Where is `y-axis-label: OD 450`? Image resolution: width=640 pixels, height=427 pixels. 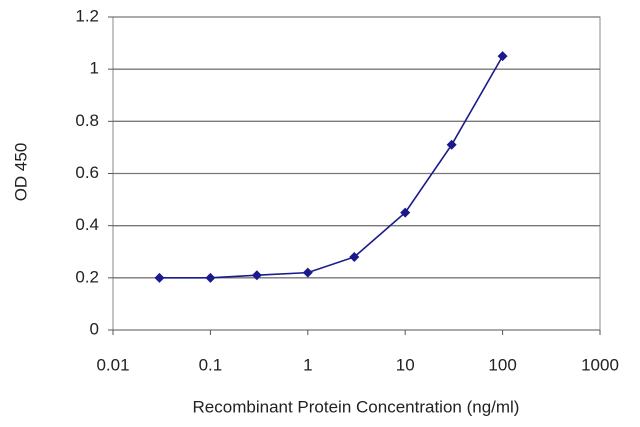
y-axis-label: OD 450 is located at coordinates (20, 172).